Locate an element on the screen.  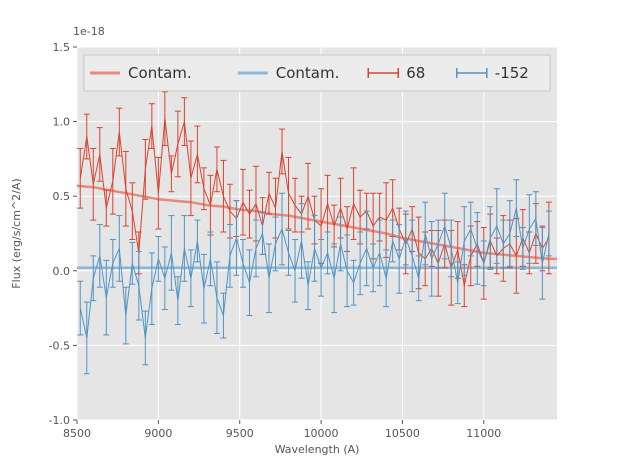
legend-entry-2: 68 is located at coordinates (396, 73).